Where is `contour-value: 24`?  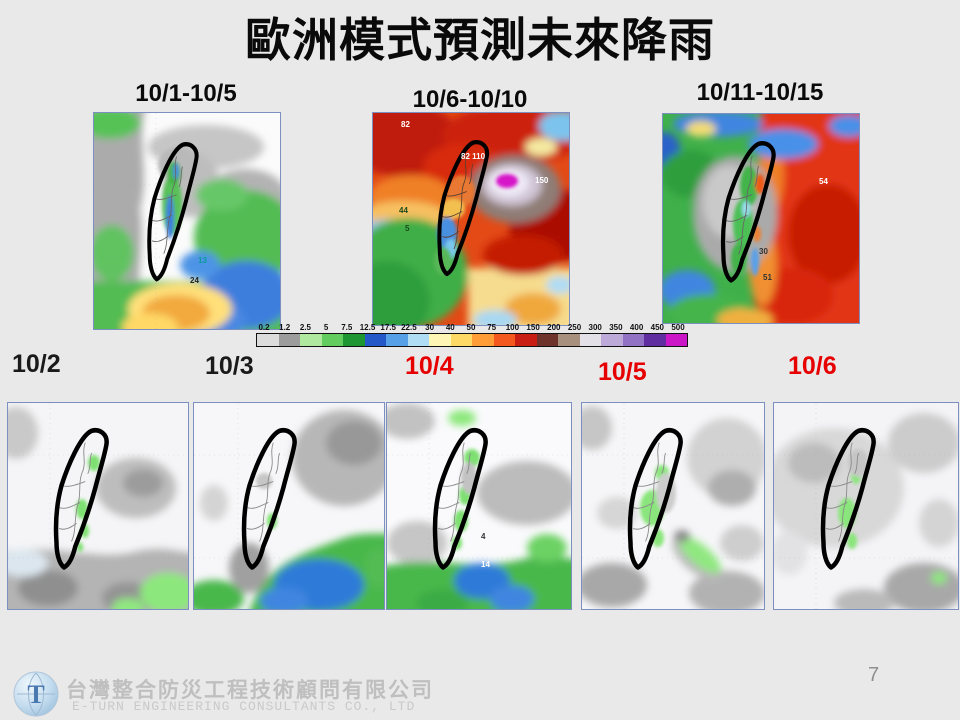
contour-value: 24 is located at coordinates (194, 280).